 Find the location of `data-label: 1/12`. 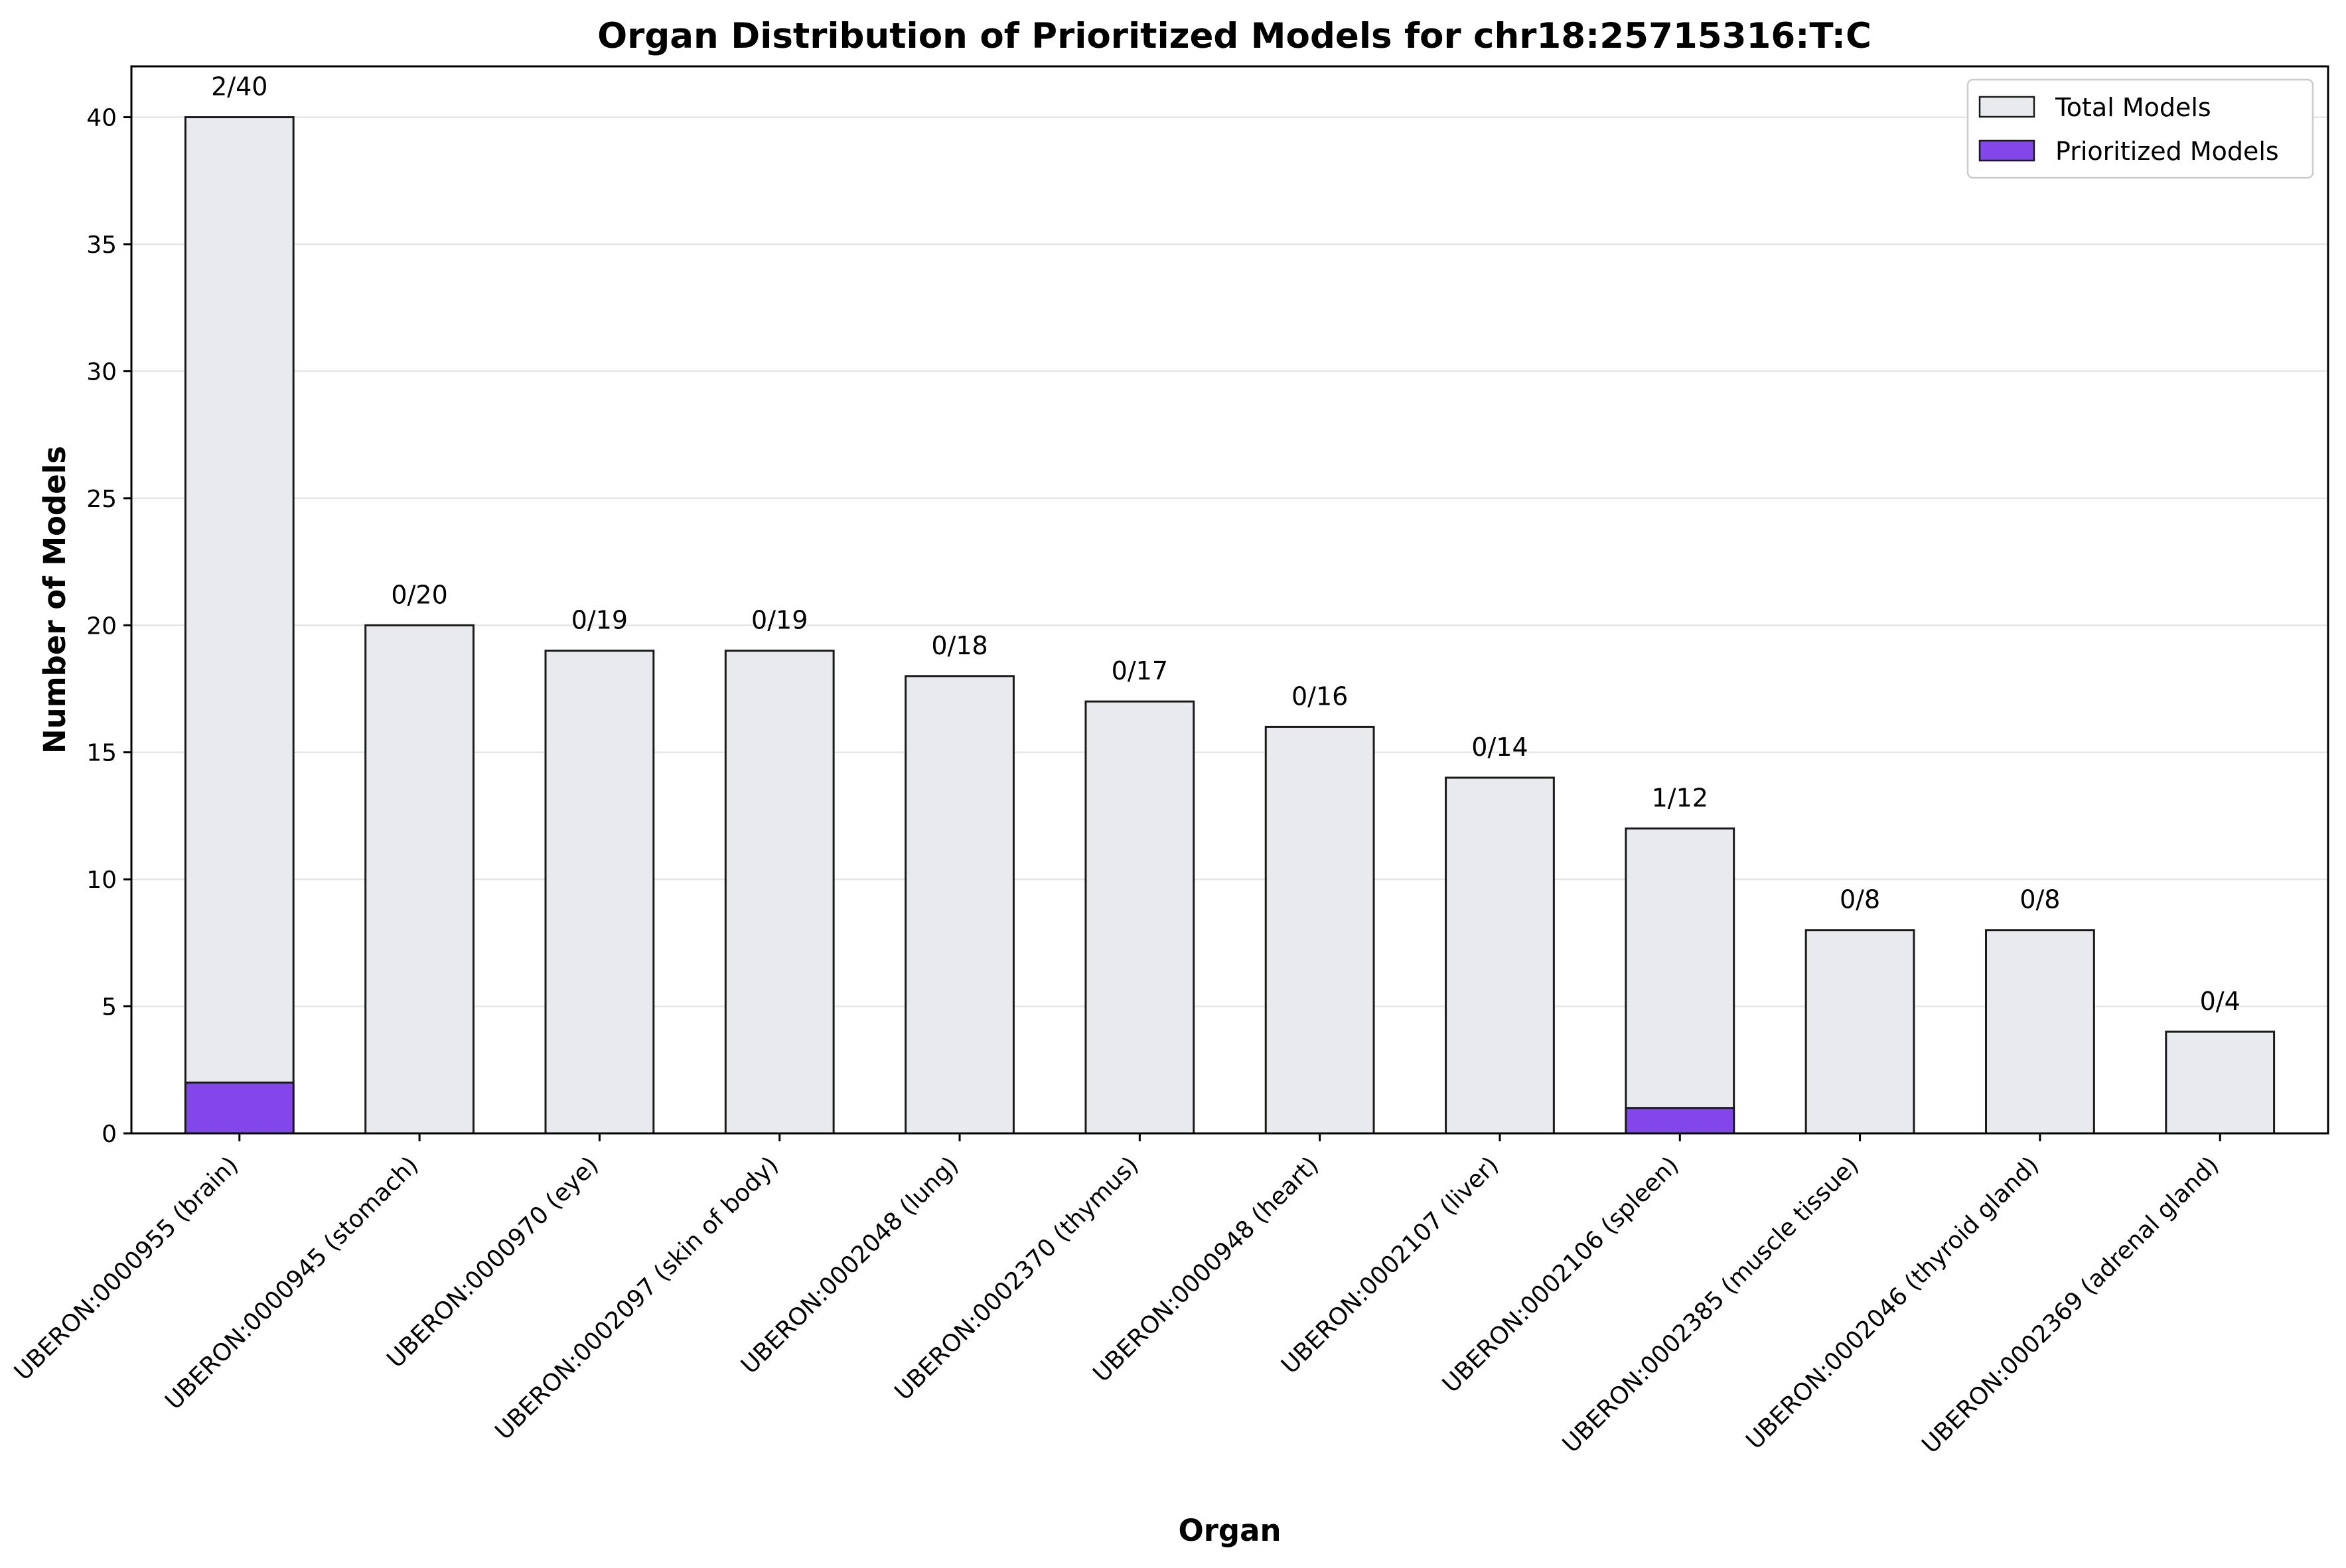

data-label: 1/12 is located at coordinates (1680, 798).